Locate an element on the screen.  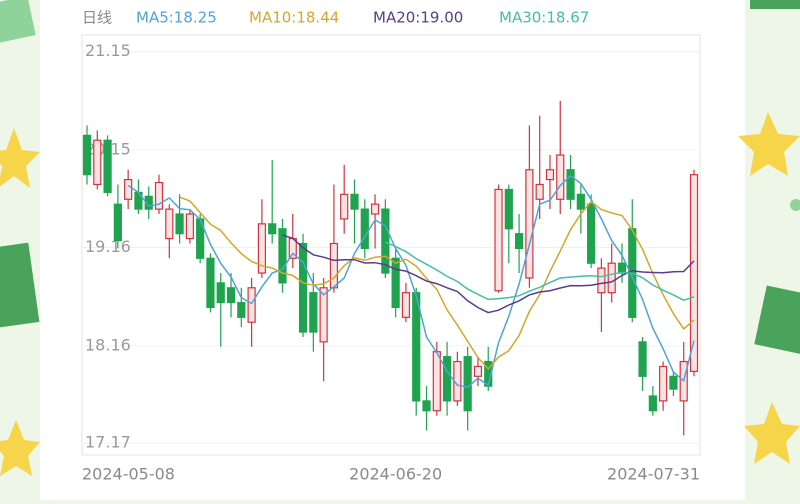
legend-entry: MA20:19.00 is located at coordinates (418, 18).